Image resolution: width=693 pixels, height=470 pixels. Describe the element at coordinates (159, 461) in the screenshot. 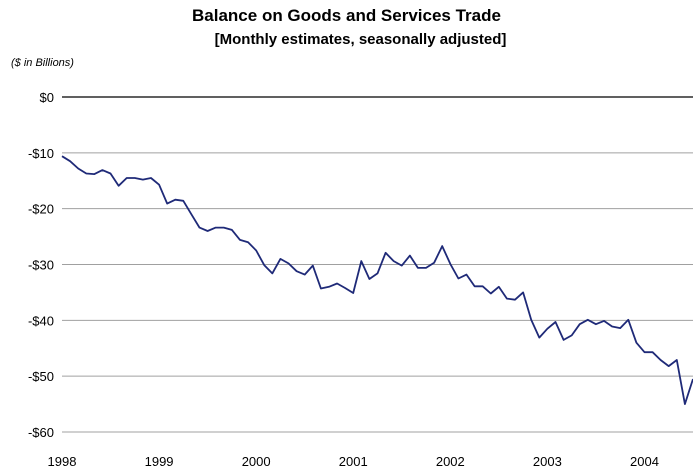

I see `x-tick-label: 1999` at that location.